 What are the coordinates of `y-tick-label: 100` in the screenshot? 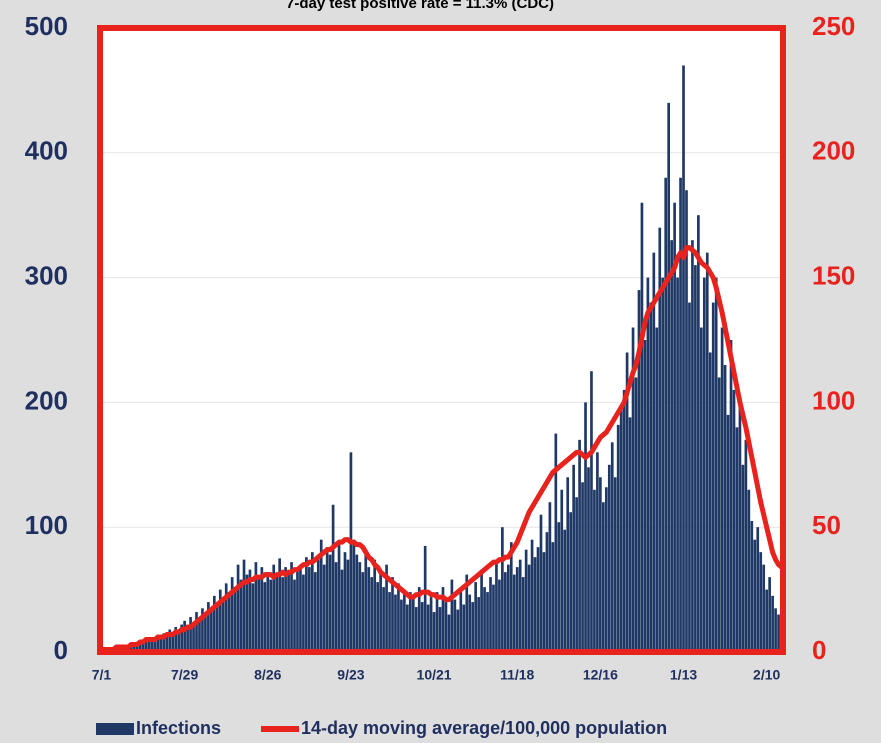 It's located at (46, 525).